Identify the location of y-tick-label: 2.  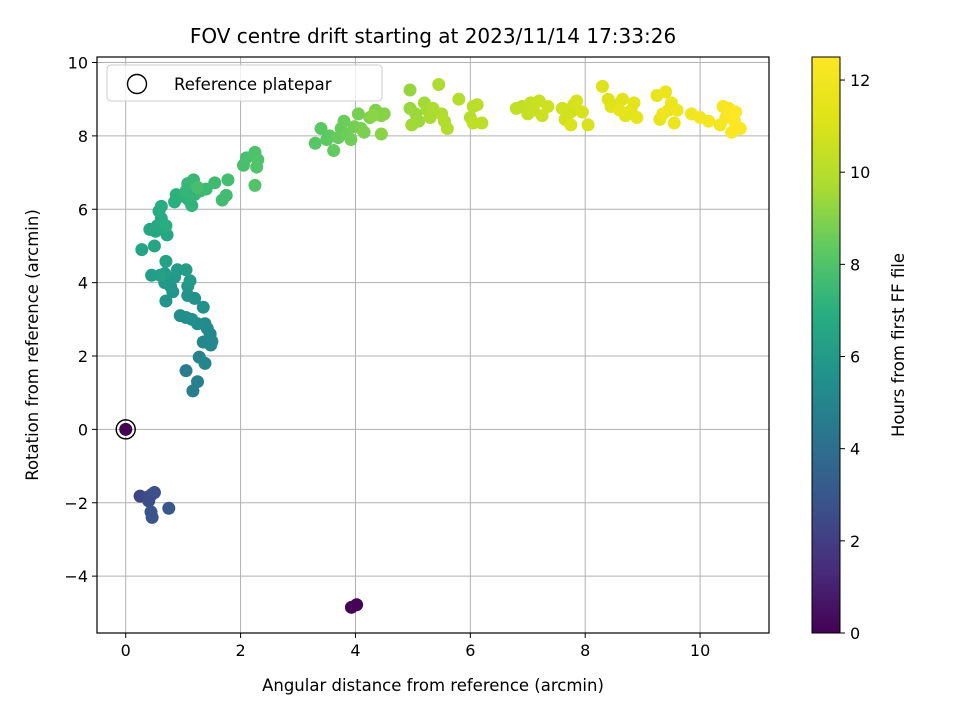
(83, 356).